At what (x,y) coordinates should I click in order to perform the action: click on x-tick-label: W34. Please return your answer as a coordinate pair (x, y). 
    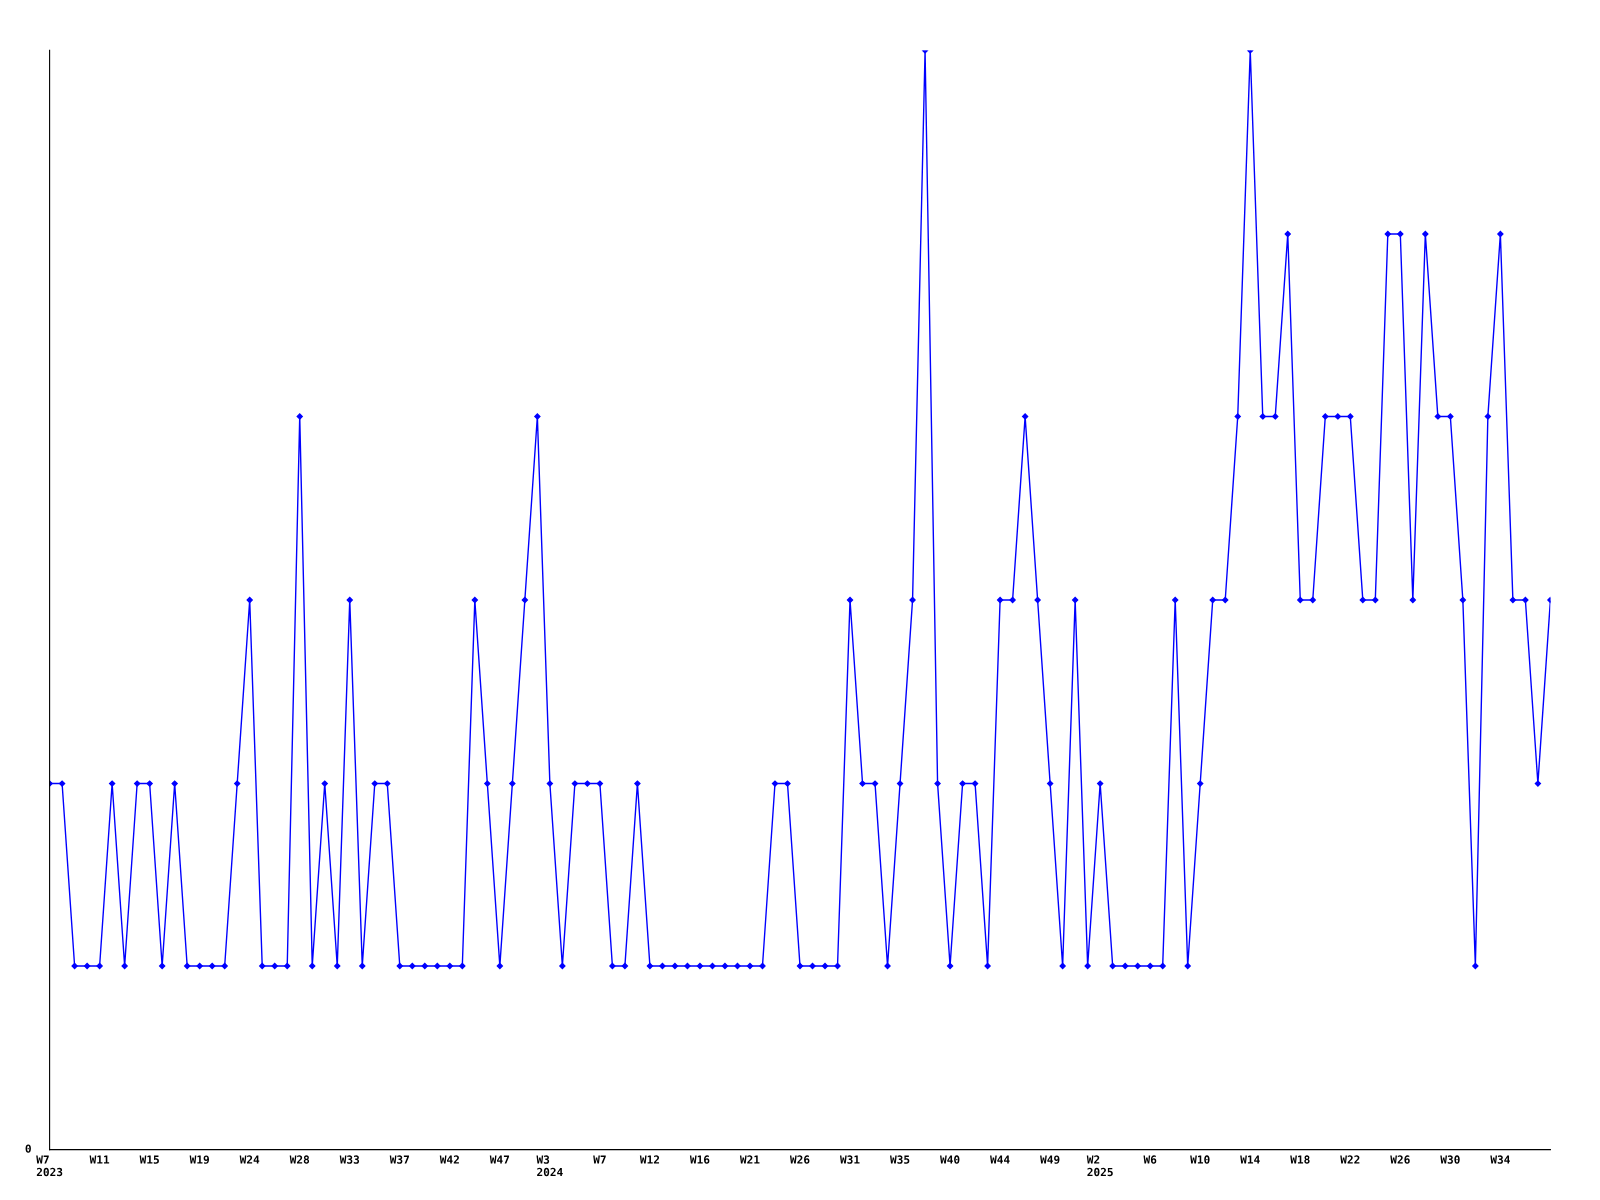
    Looking at the image, I should click on (1500, 1159).